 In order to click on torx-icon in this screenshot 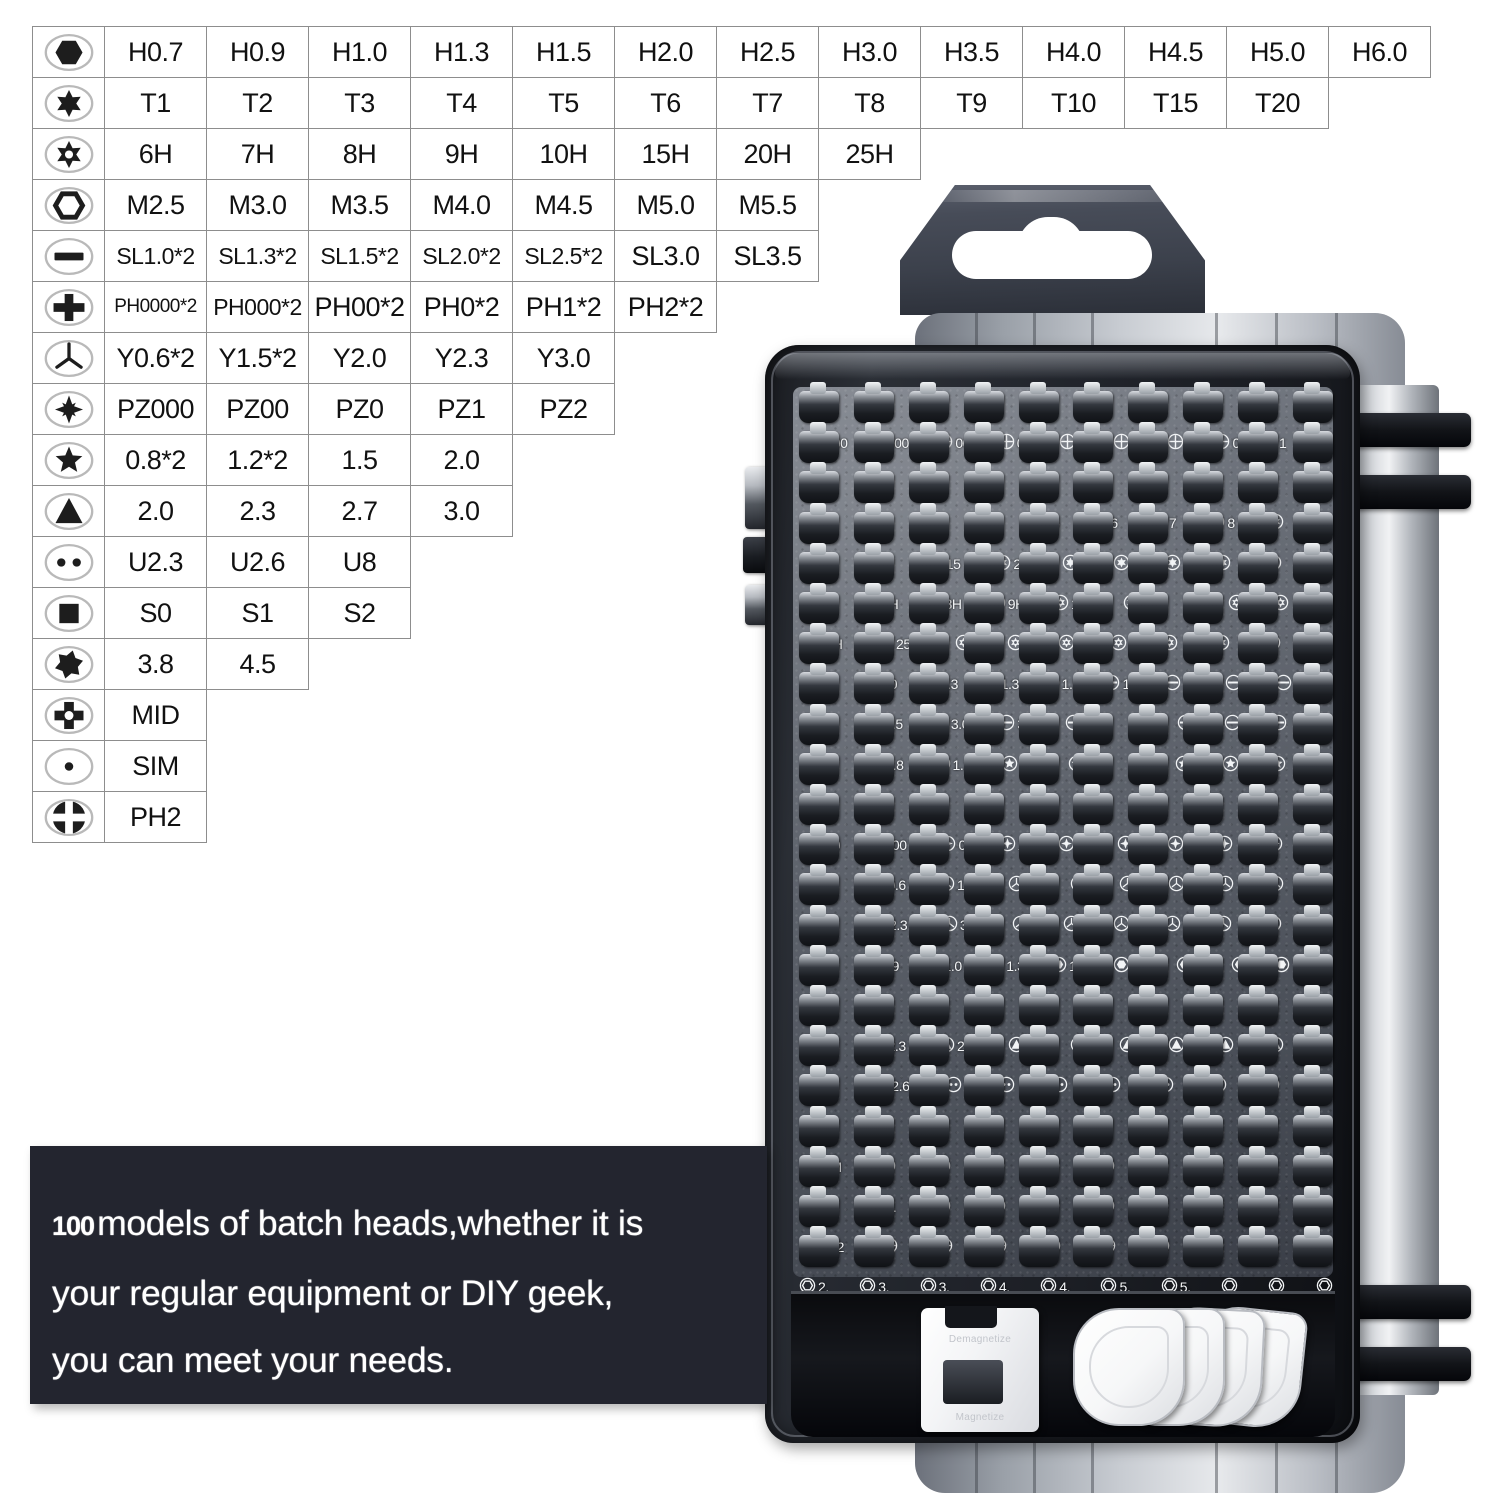, I will do `click(68, 103)`.